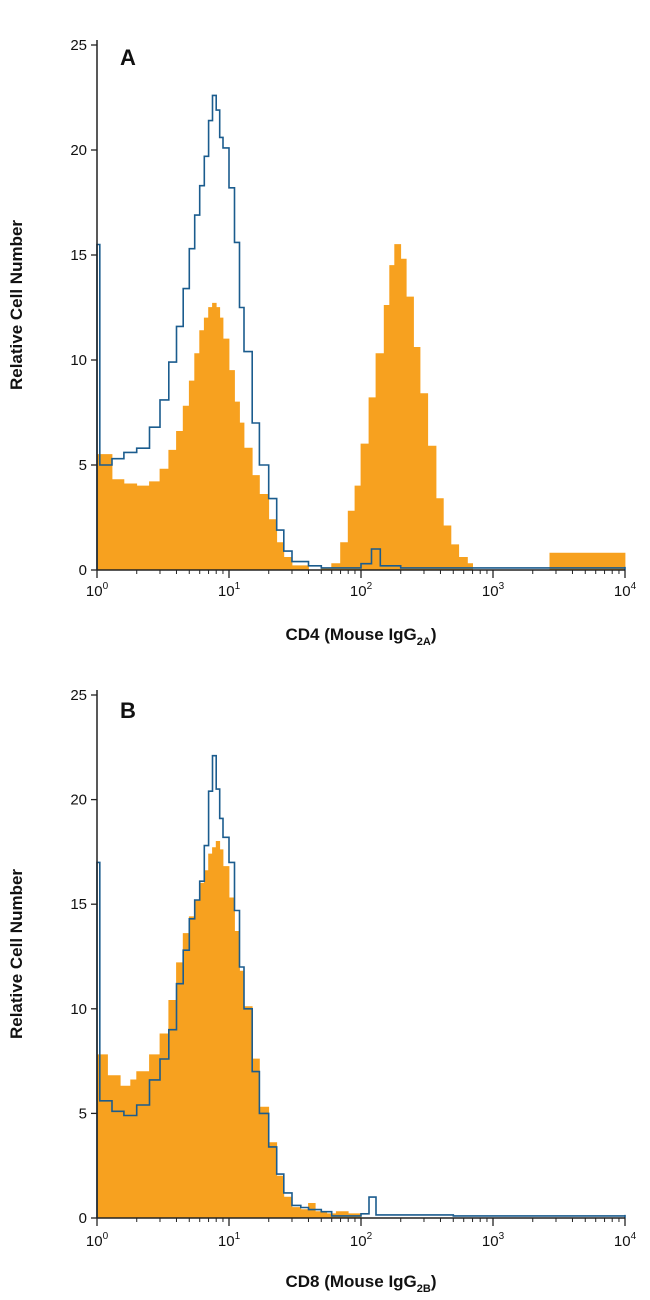  What do you see at coordinates (360, 636) in the screenshot?
I see `x-axis-title: CD4 (Mouse IgG2A)` at bounding box center [360, 636].